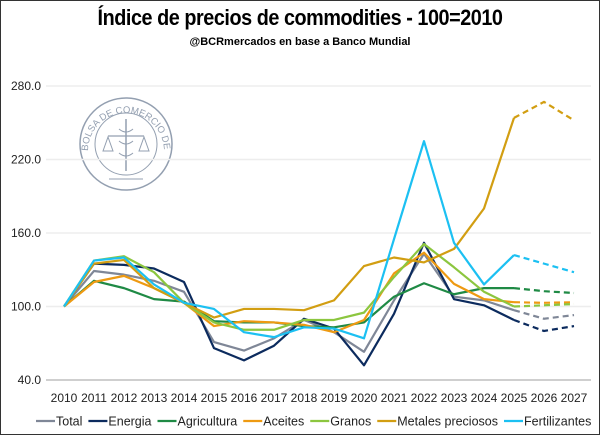 This screenshot has height=435, width=600. I want to click on svg-text: BOLSA DE COMERCIO DE ROSARIO, so click(86, 76).